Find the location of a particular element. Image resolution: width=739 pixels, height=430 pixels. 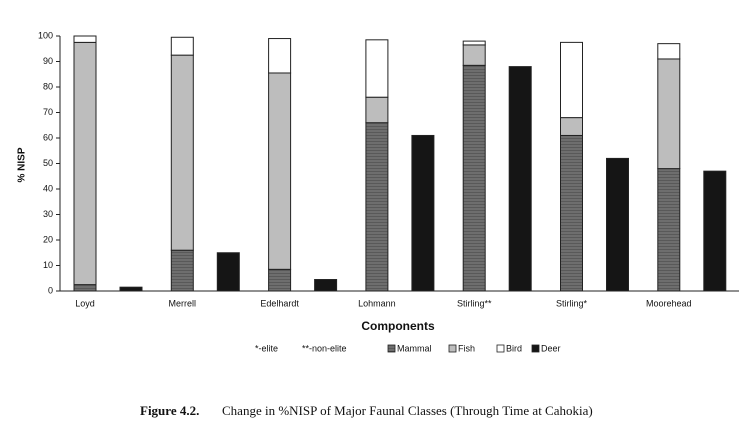

y-tick-label: 80 is located at coordinates (48, 86).